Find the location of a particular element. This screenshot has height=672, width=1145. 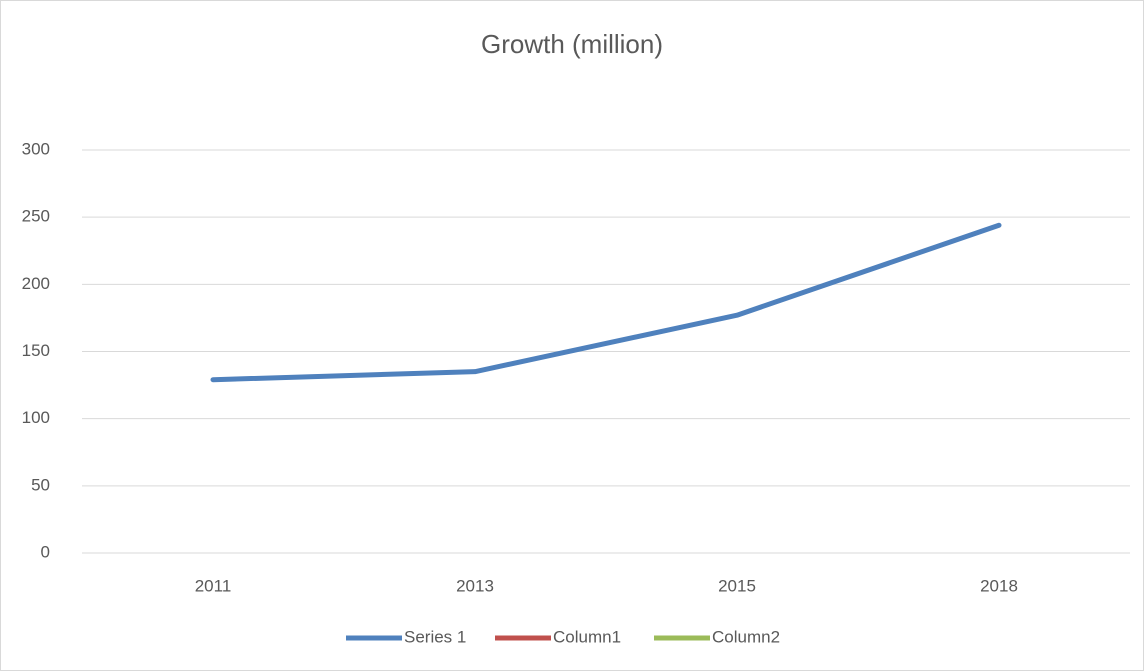

x-tick-label: 2018 is located at coordinates (999, 585).